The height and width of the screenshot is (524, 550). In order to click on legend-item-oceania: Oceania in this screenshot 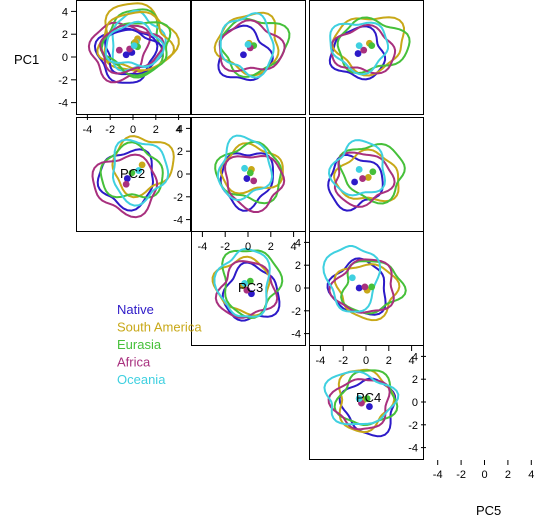, I will do `click(141, 379)`.